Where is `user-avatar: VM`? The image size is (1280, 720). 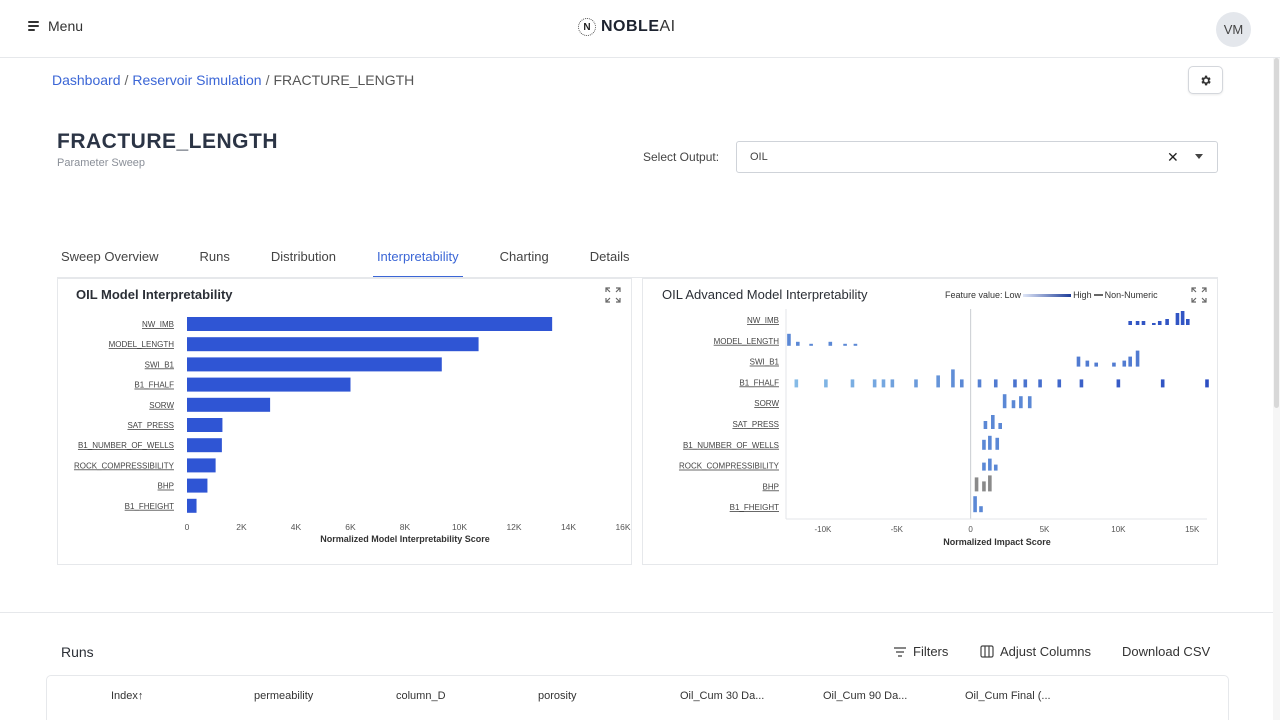
user-avatar: VM is located at coordinates (1233, 29).